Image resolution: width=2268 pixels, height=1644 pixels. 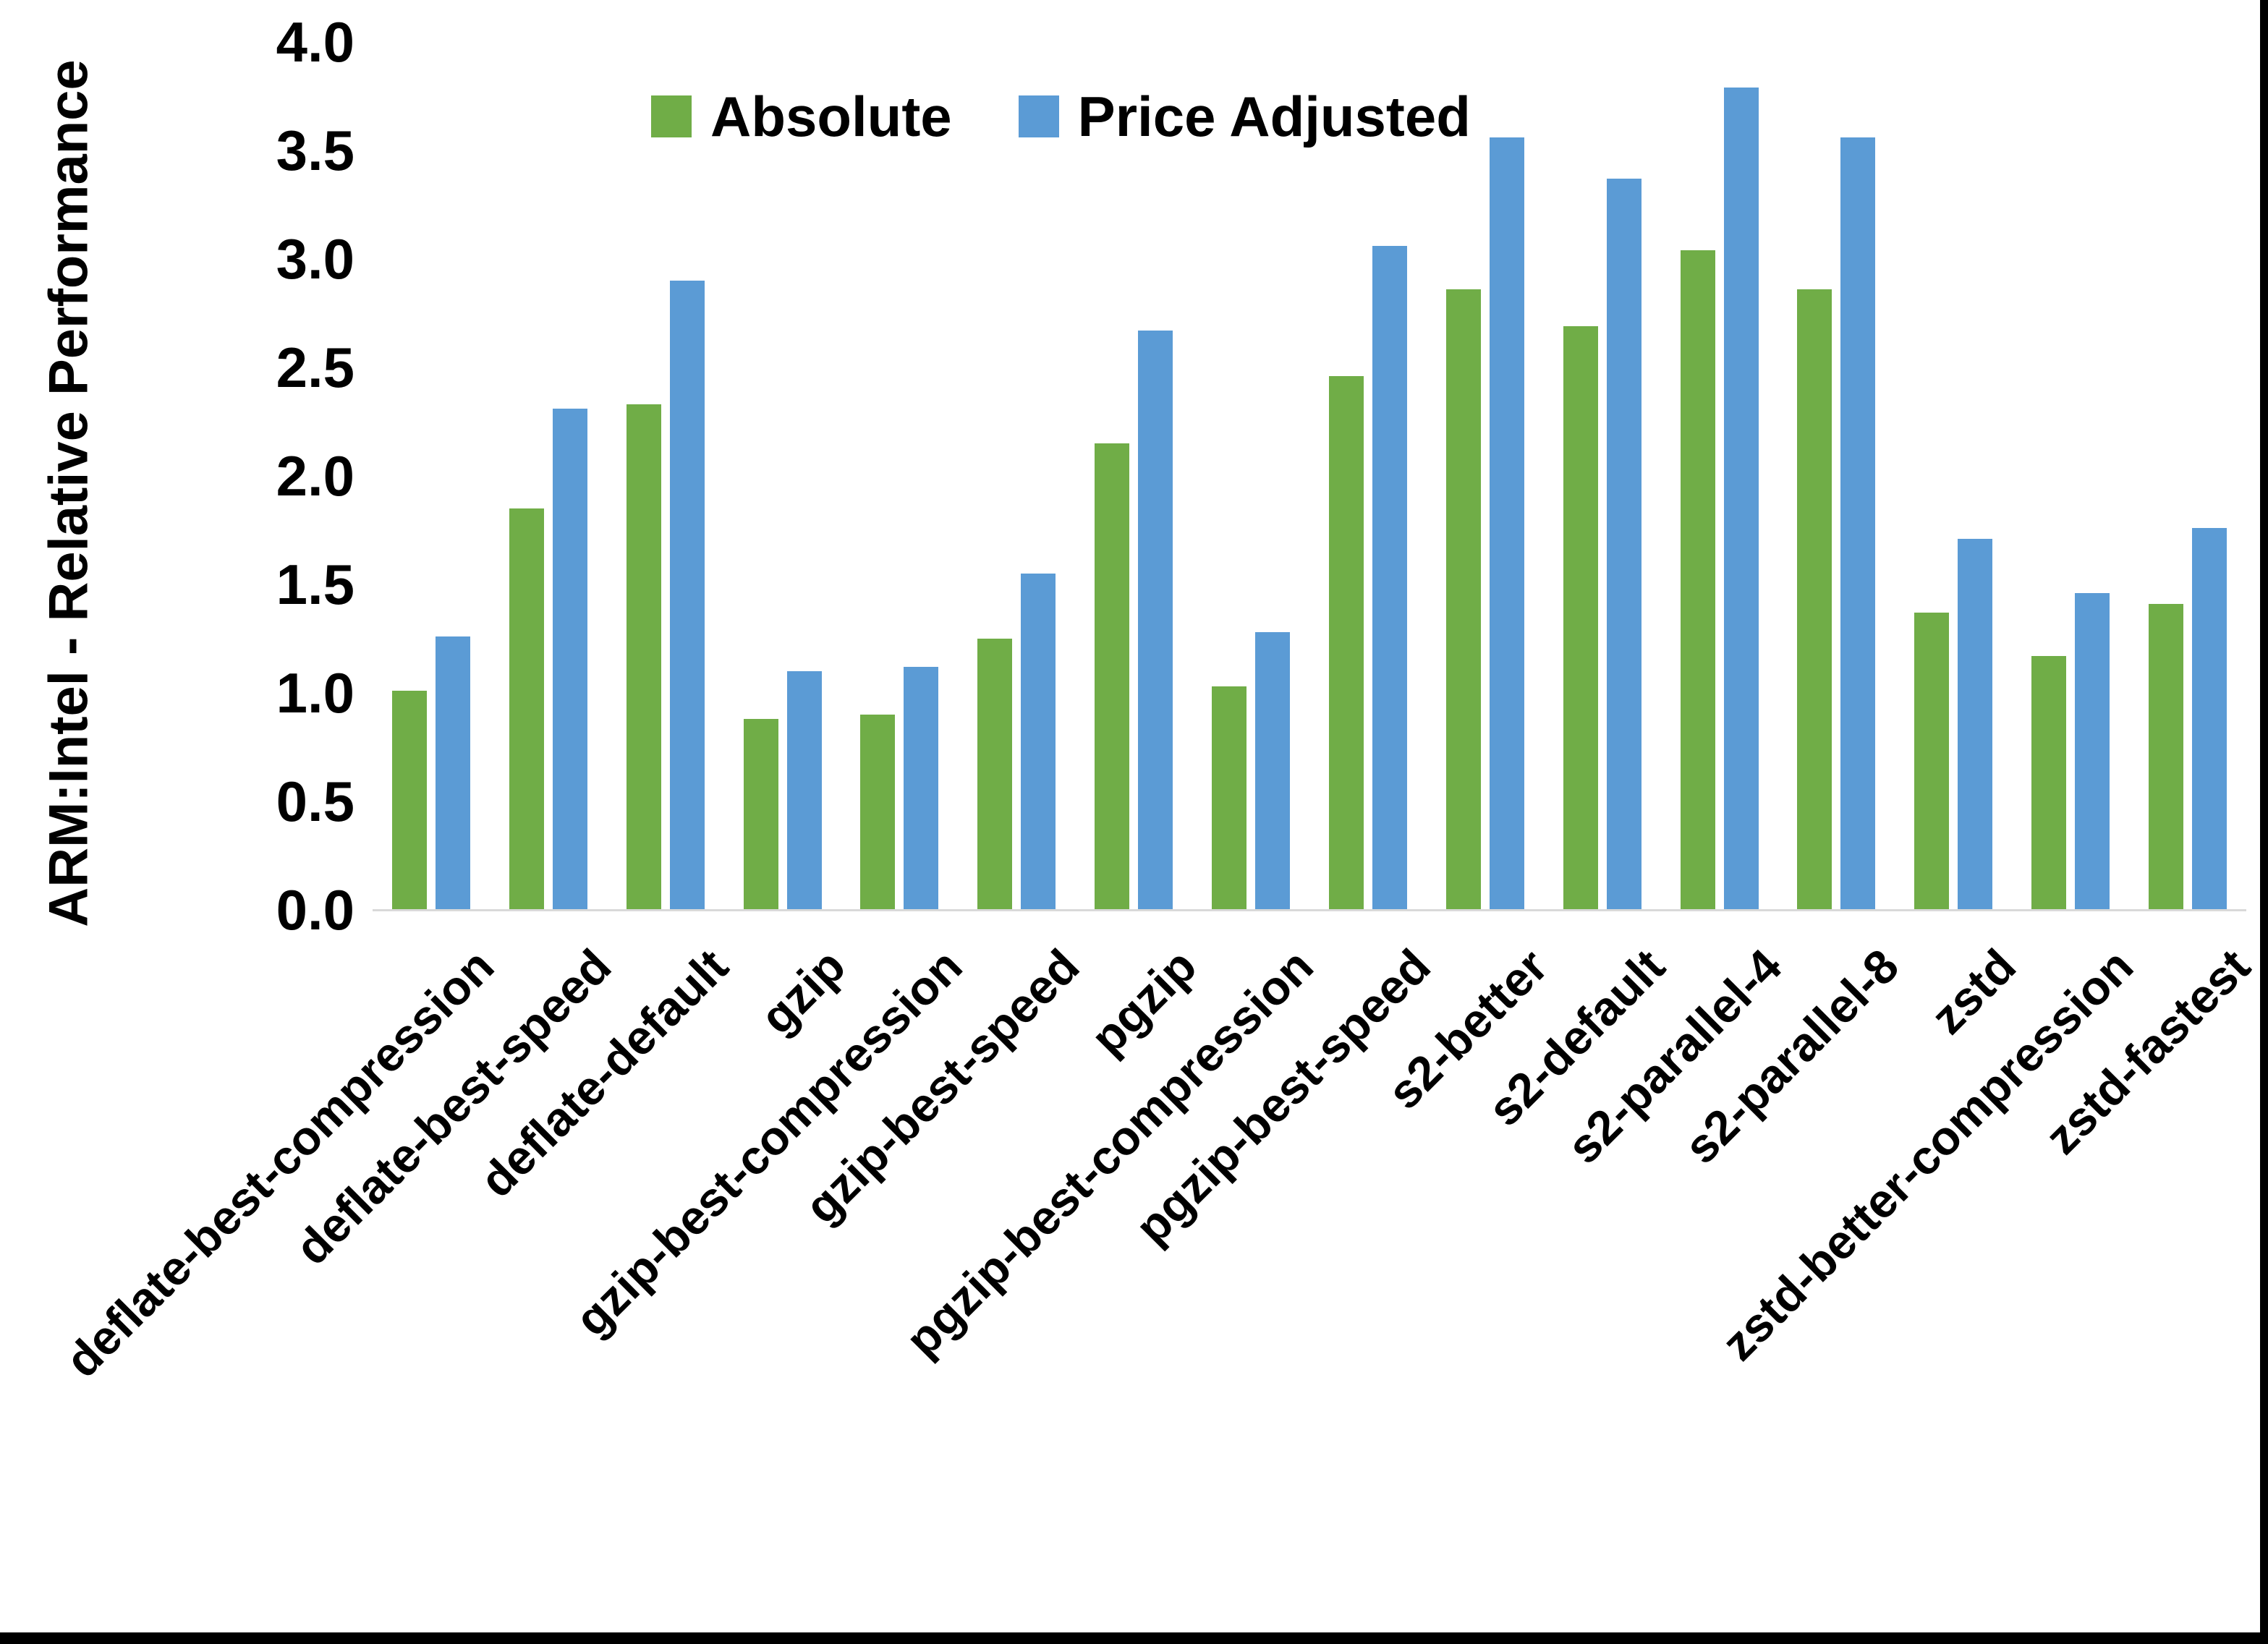 I want to click on bar-gzip-absolute, so click(x=760, y=814).